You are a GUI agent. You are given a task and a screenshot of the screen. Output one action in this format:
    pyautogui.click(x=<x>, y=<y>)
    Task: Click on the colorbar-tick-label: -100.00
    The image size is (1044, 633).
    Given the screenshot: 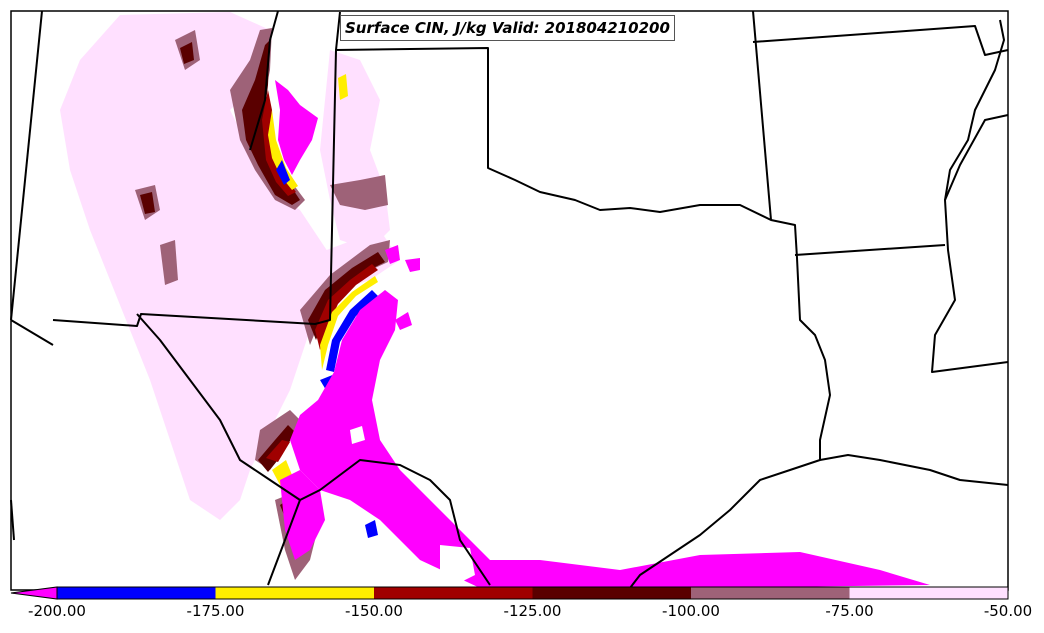 What is the action you would take?
    pyautogui.click(x=691, y=611)
    